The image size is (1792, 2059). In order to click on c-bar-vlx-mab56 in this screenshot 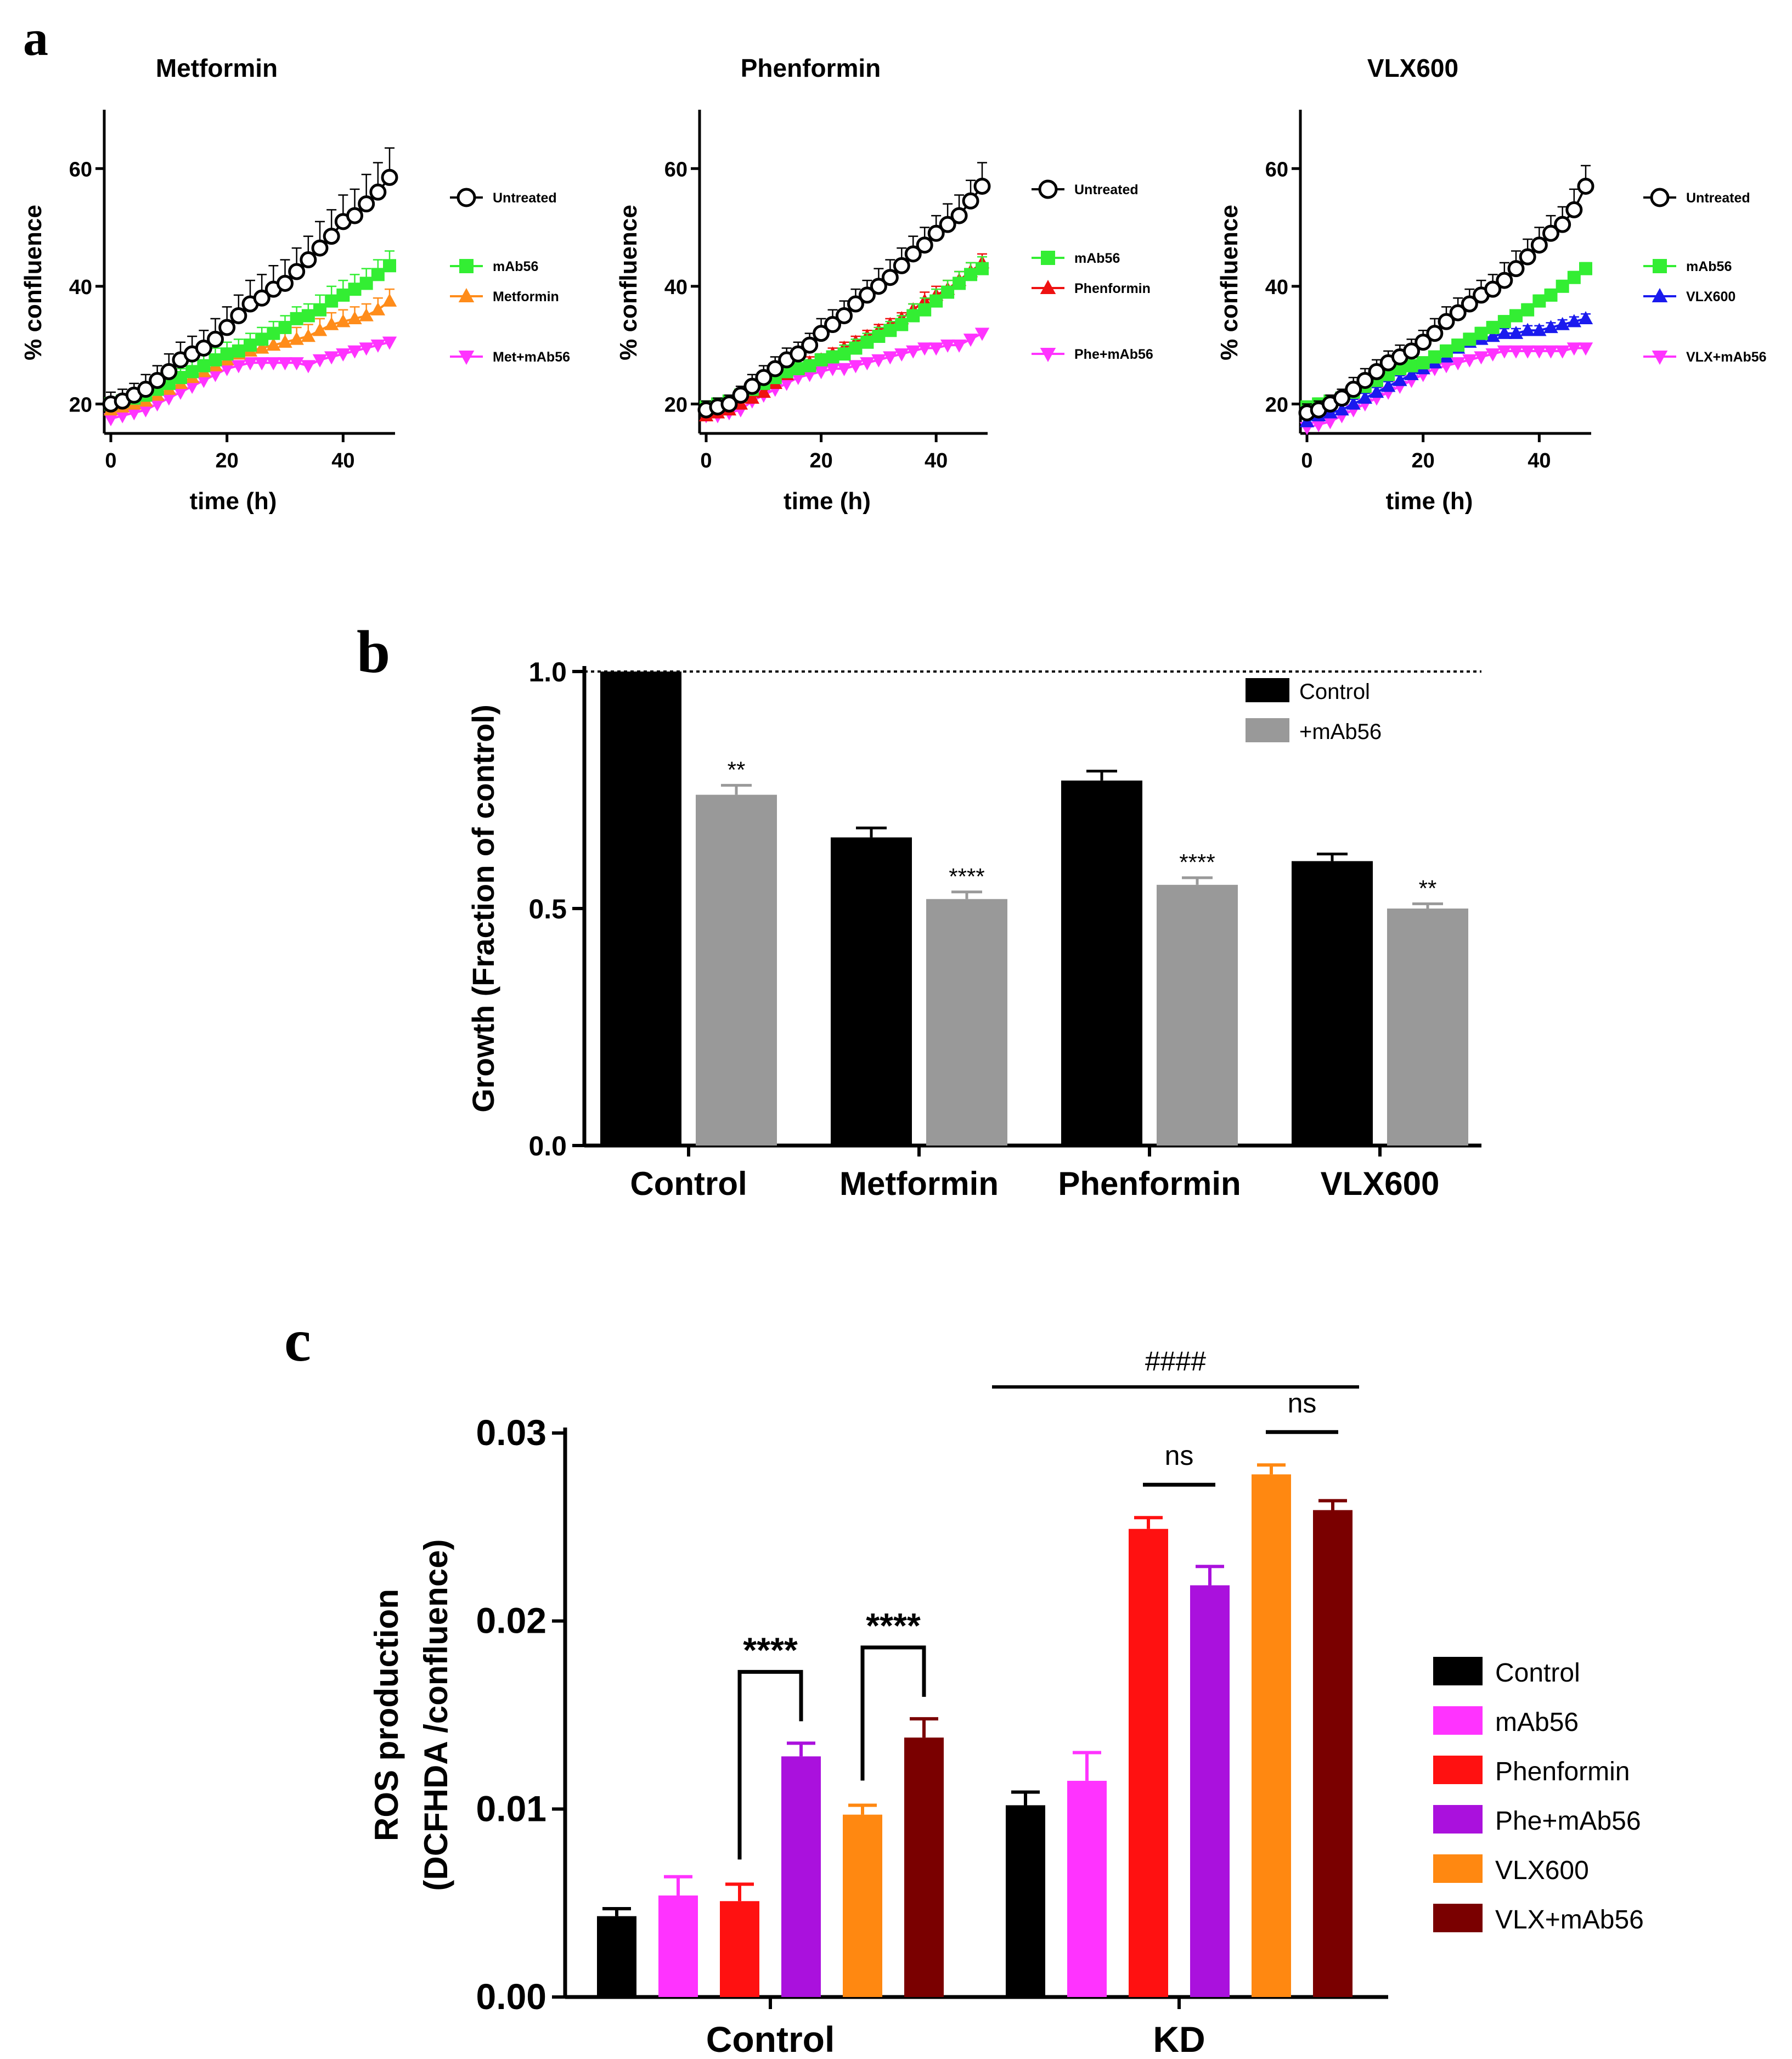, I will do `click(924, 1868)`.